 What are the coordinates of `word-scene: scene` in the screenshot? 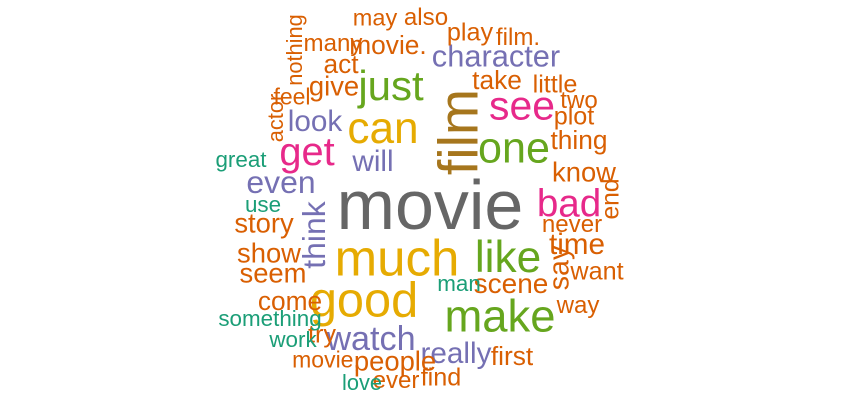 It's located at (511, 283).